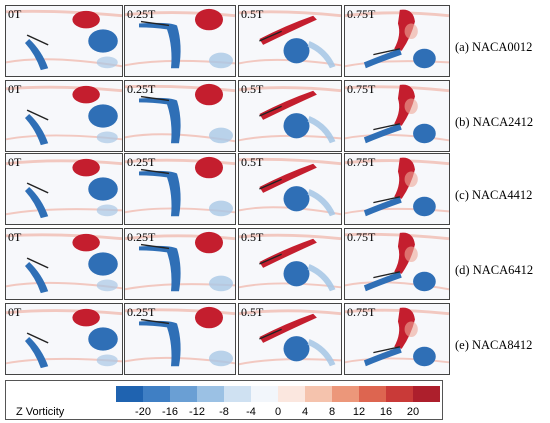 Image resolution: width=550 pixels, height=423 pixels. I want to click on colorbar-tick-label: -16, so click(170, 412).